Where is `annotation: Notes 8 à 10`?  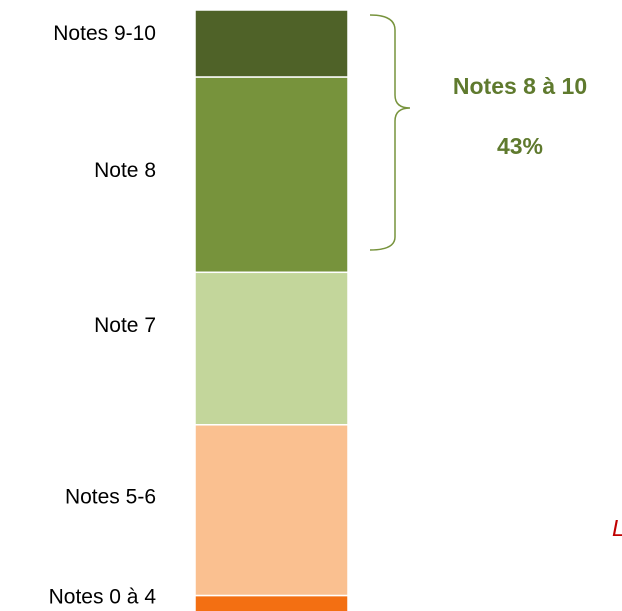 annotation: Notes 8 à 10 is located at coordinates (520, 86).